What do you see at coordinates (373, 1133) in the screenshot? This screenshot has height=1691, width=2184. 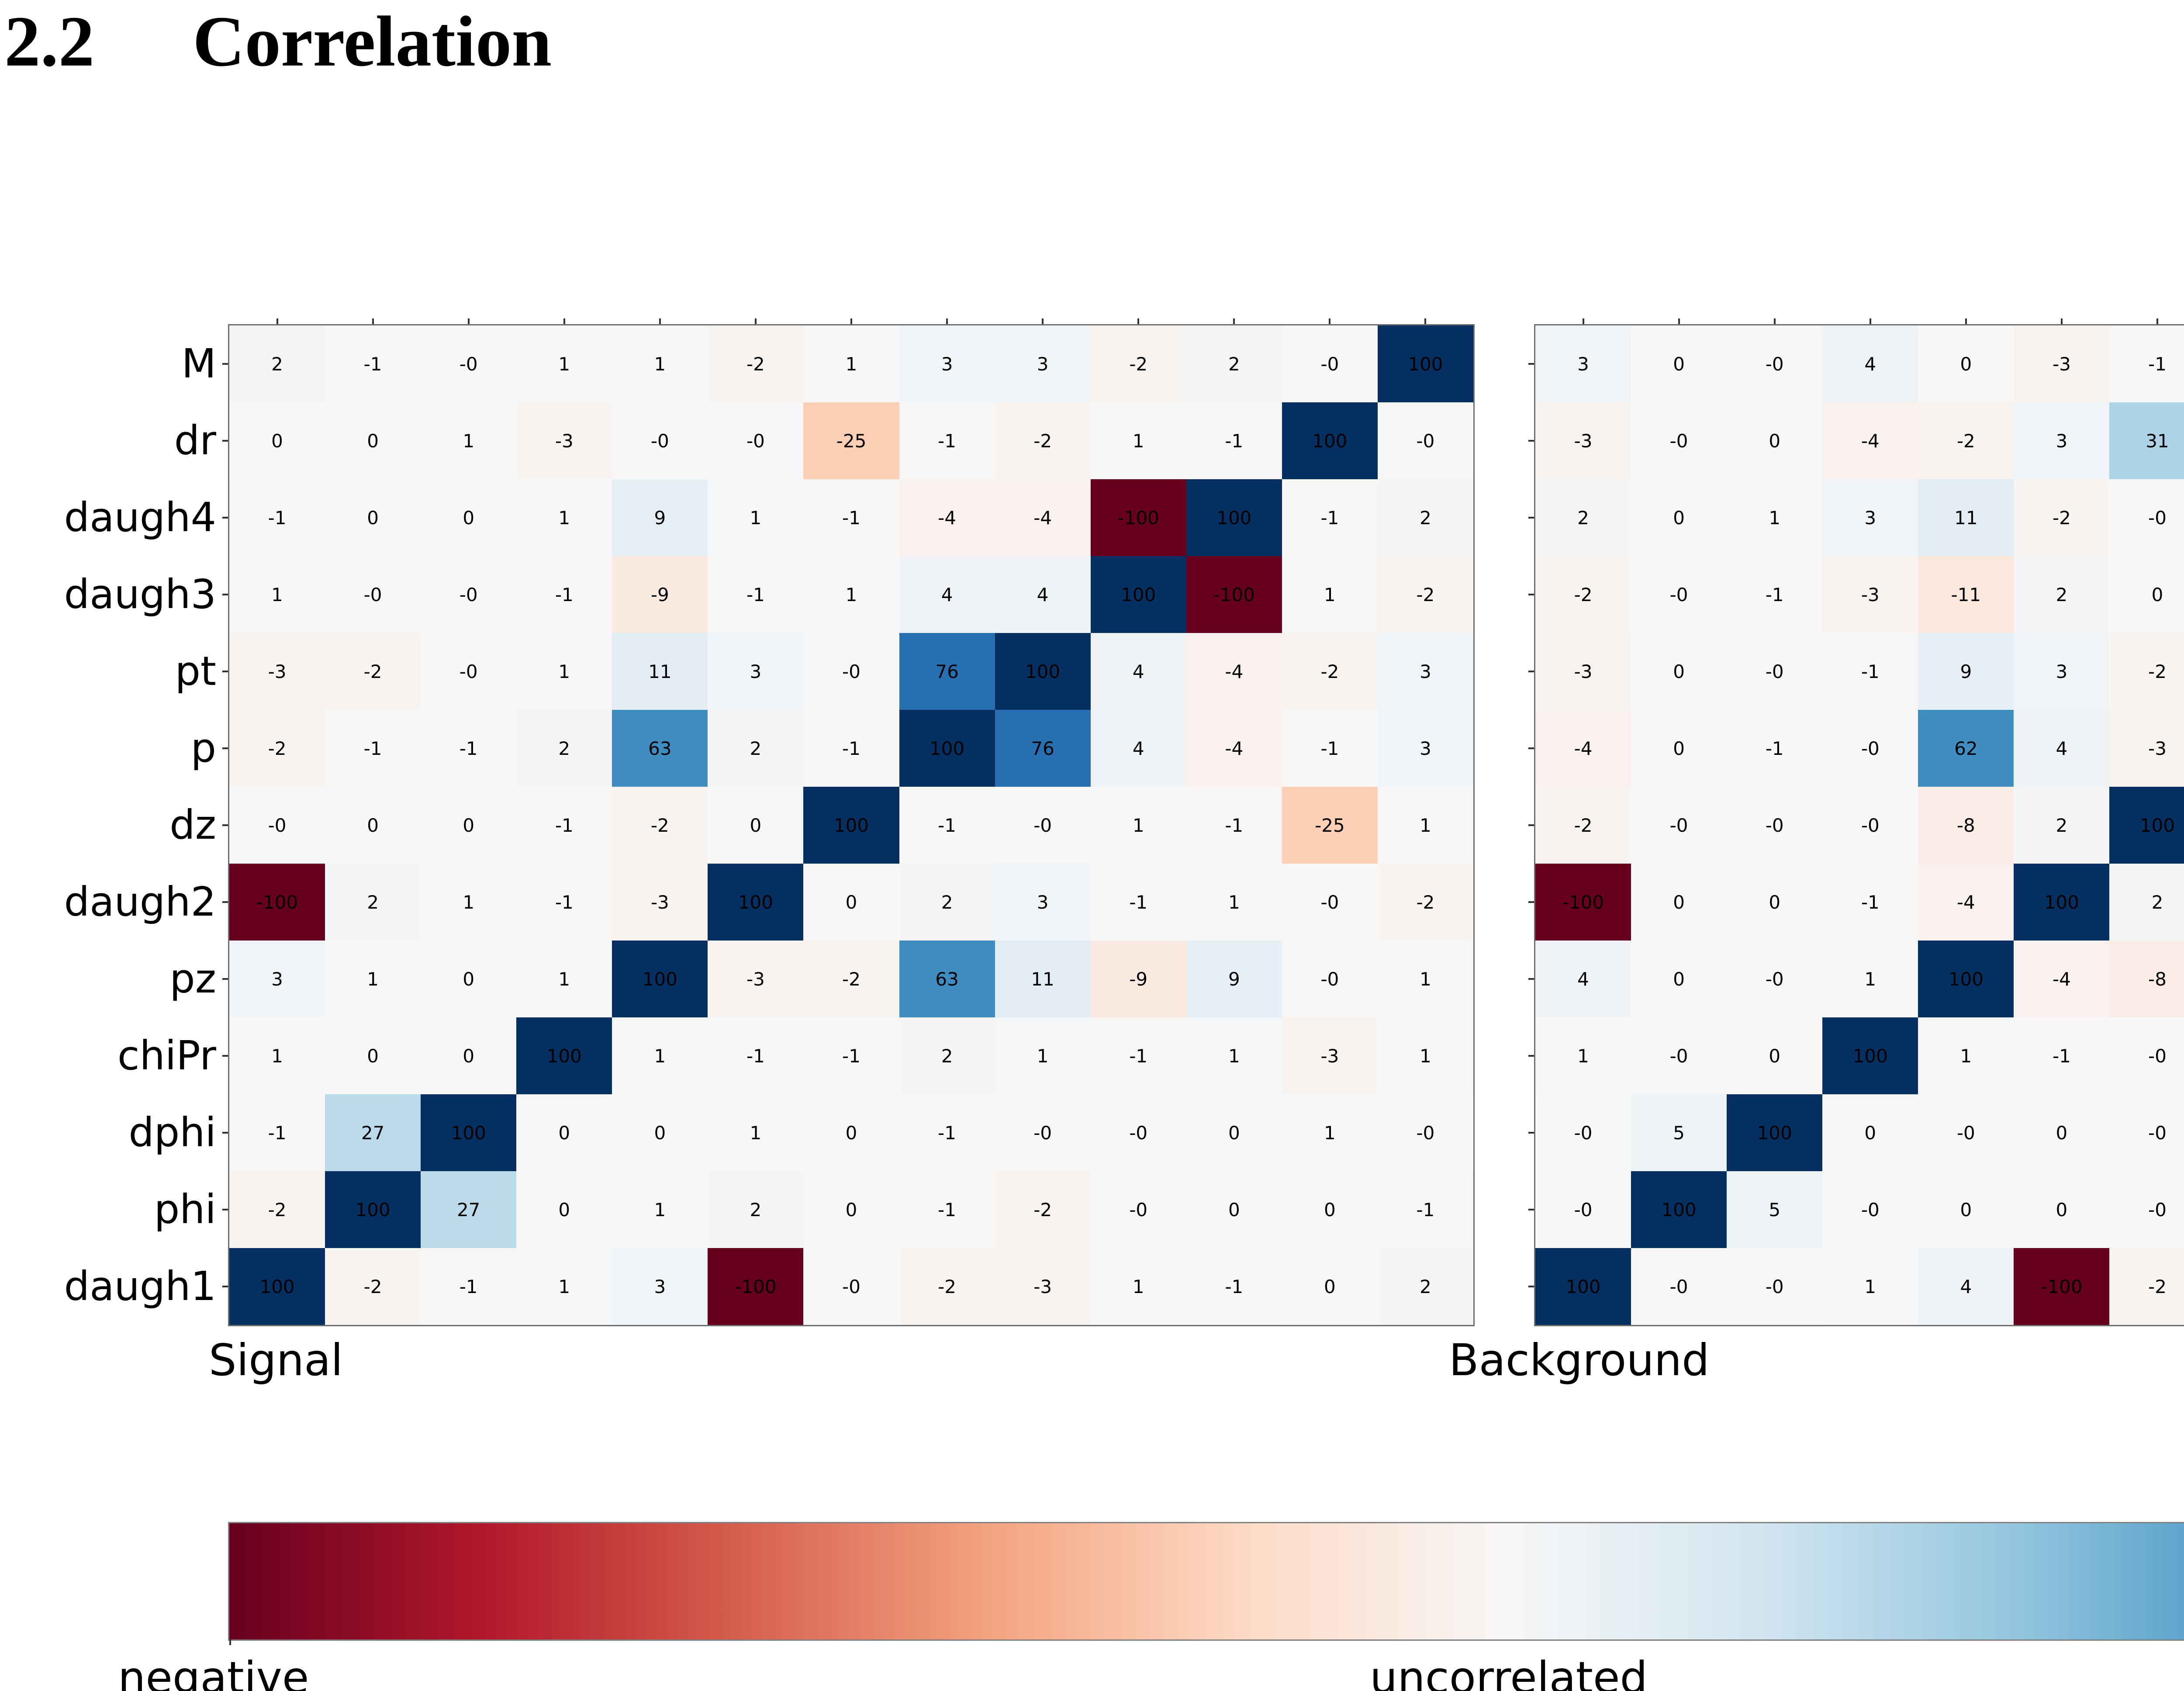 I see `heatmap-cell: 27` at bounding box center [373, 1133].